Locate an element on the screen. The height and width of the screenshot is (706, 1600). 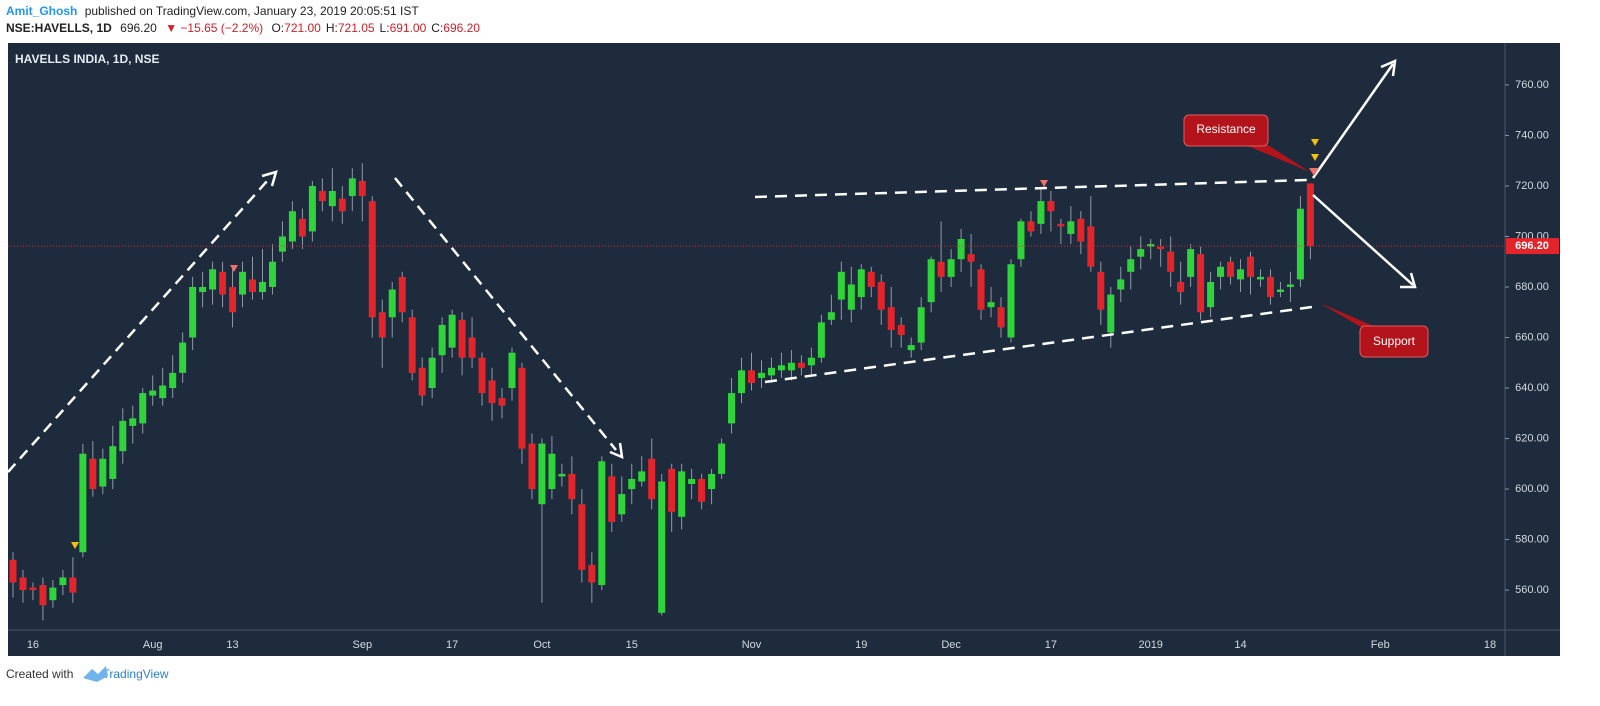
downtrend-line is located at coordinates (505, 314).